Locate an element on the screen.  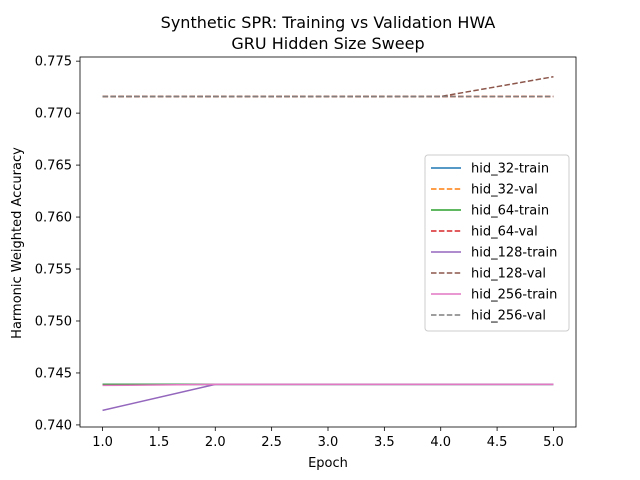
y-tick-label: 0.770 is located at coordinates (53, 114).